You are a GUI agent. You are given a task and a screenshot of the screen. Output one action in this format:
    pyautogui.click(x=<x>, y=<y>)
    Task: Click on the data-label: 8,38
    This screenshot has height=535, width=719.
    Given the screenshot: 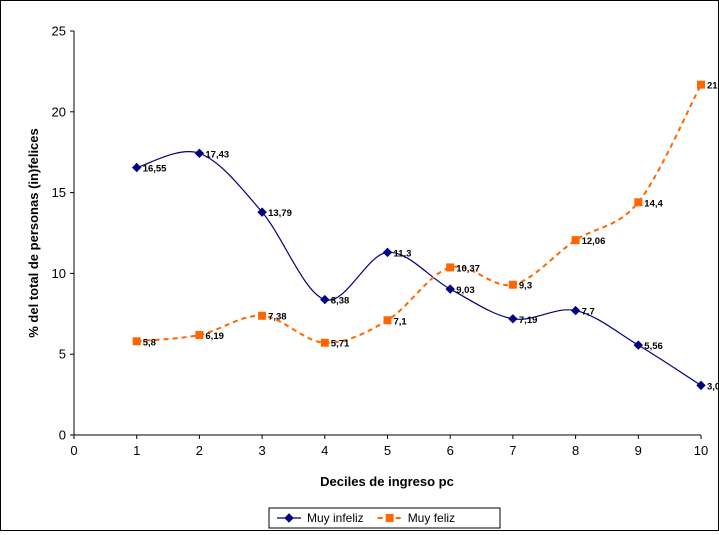 What is the action you would take?
    pyautogui.click(x=340, y=301)
    